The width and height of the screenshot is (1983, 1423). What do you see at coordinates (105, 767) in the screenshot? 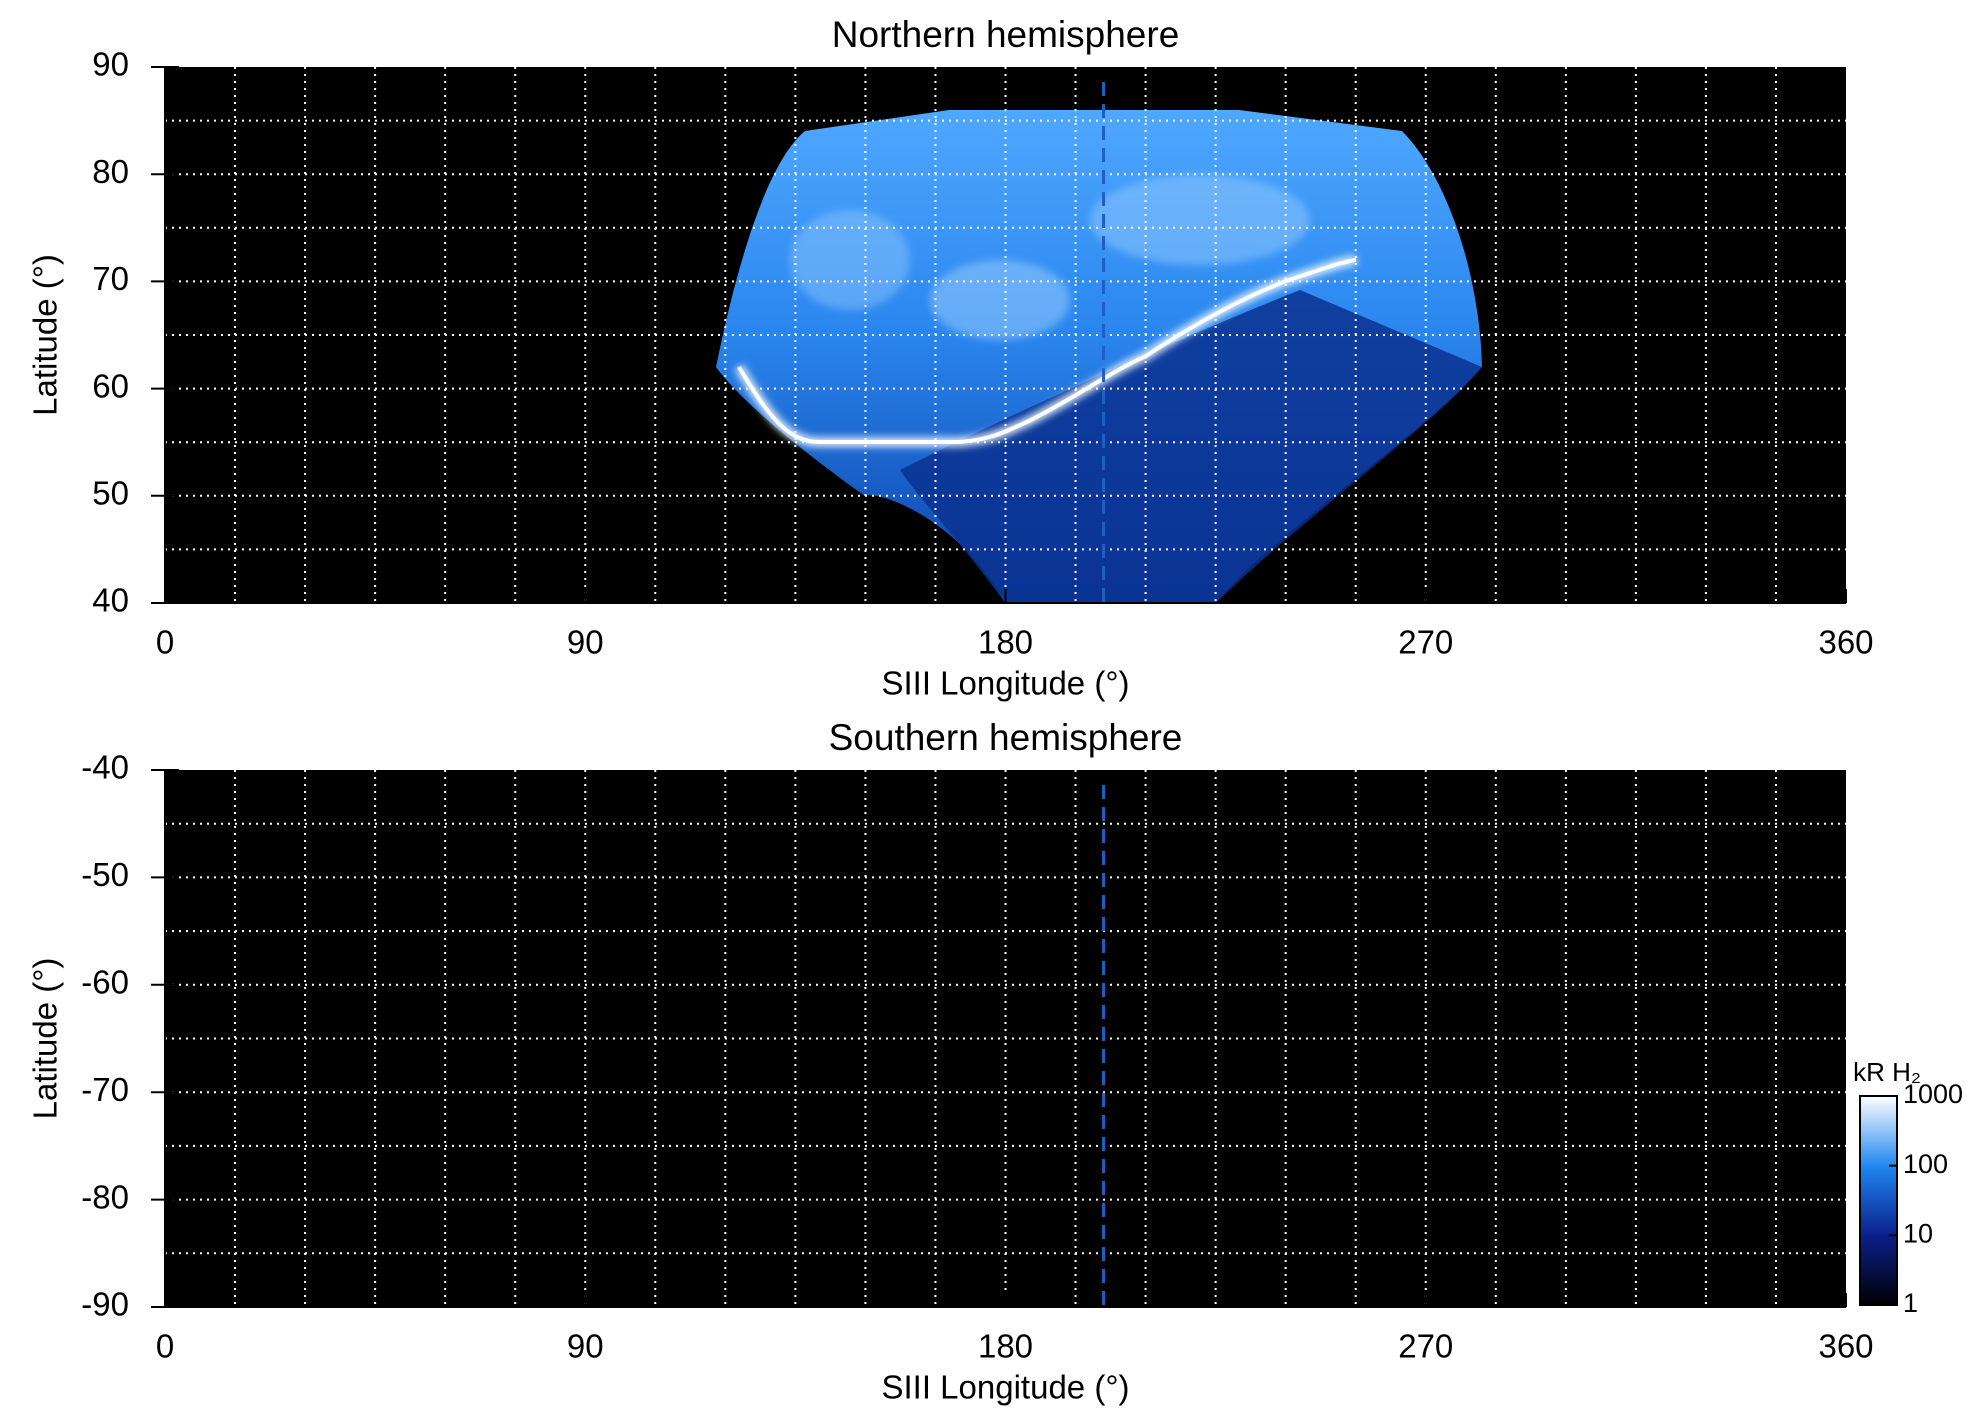
I see `y-tick-label: -40` at bounding box center [105, 767].